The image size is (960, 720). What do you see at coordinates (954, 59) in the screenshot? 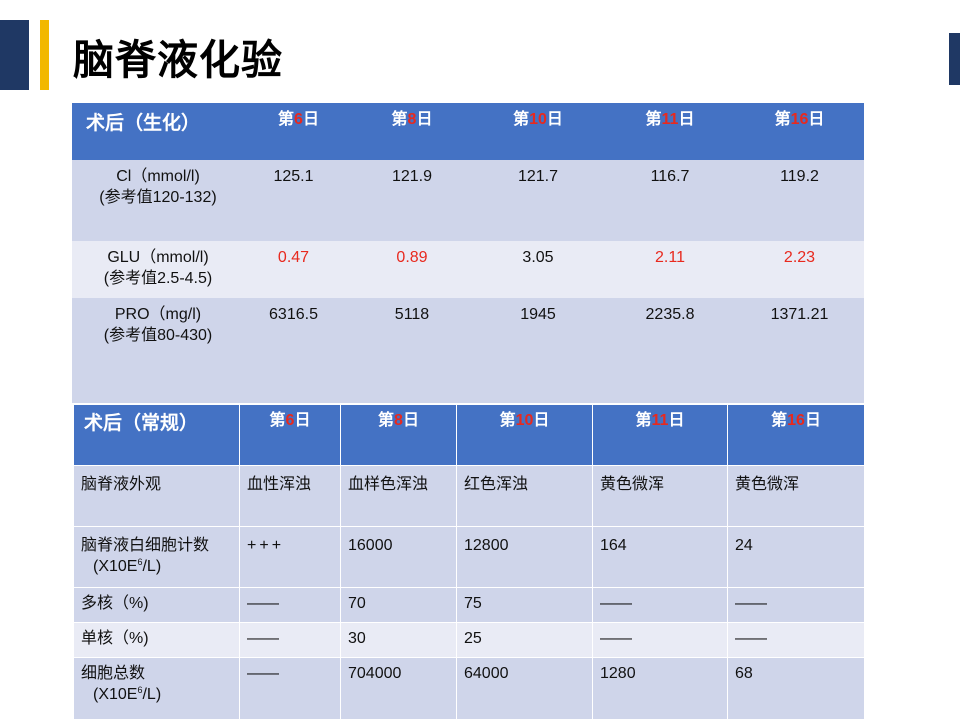
I see `decor-bar-navy-right` at bounding box center [954, 59].